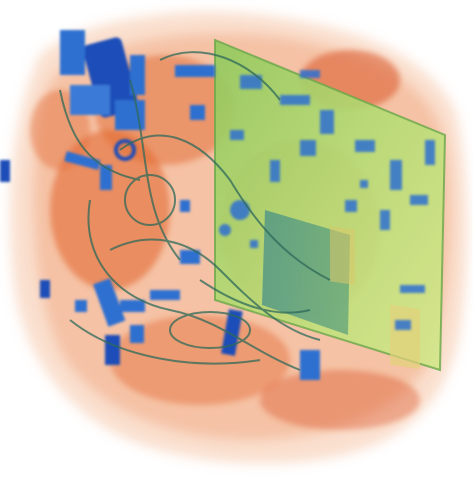  Describe the element at coordinates (137, 110) in the screenshot. I see `metal-cluster-top` at that location.